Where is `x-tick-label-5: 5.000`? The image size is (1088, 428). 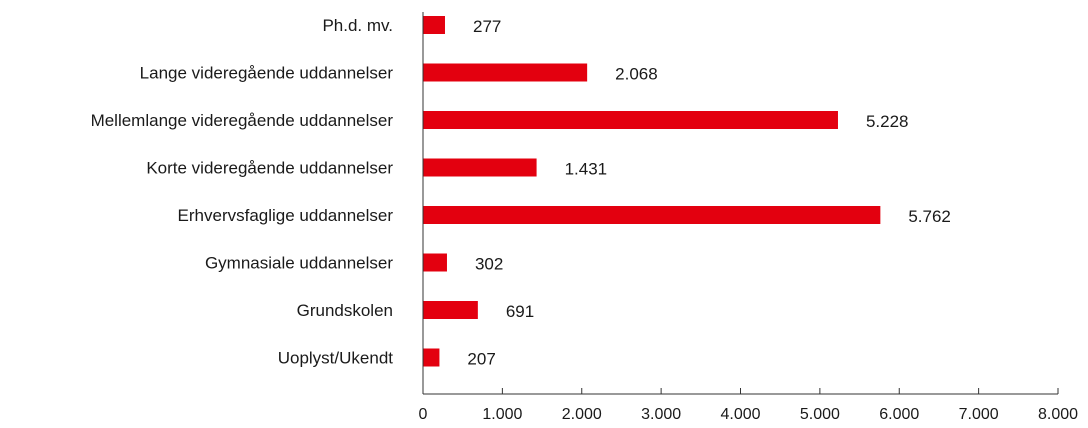 x-tick-label-5: 5.000 is located at coordinates (820, 414).